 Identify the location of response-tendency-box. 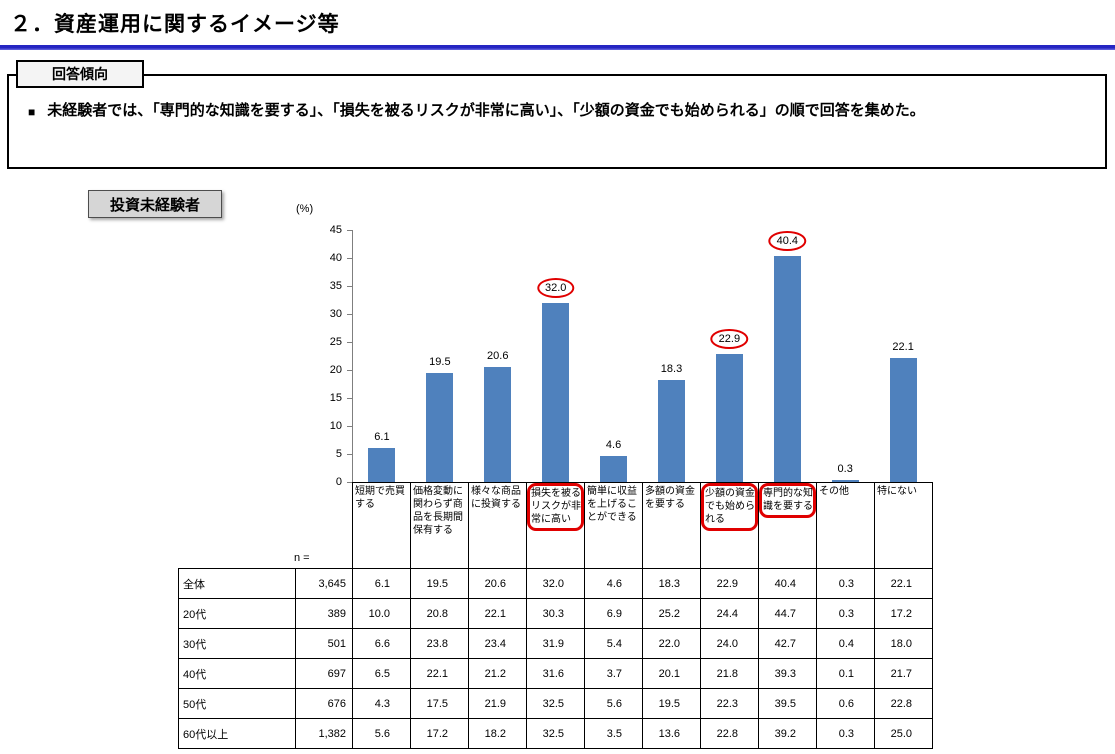
(557, 121).